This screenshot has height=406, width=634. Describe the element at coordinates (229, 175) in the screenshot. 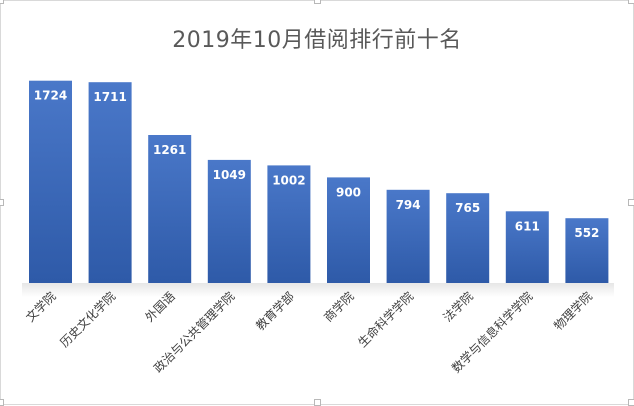

I see `data-label: 1049` at that location.